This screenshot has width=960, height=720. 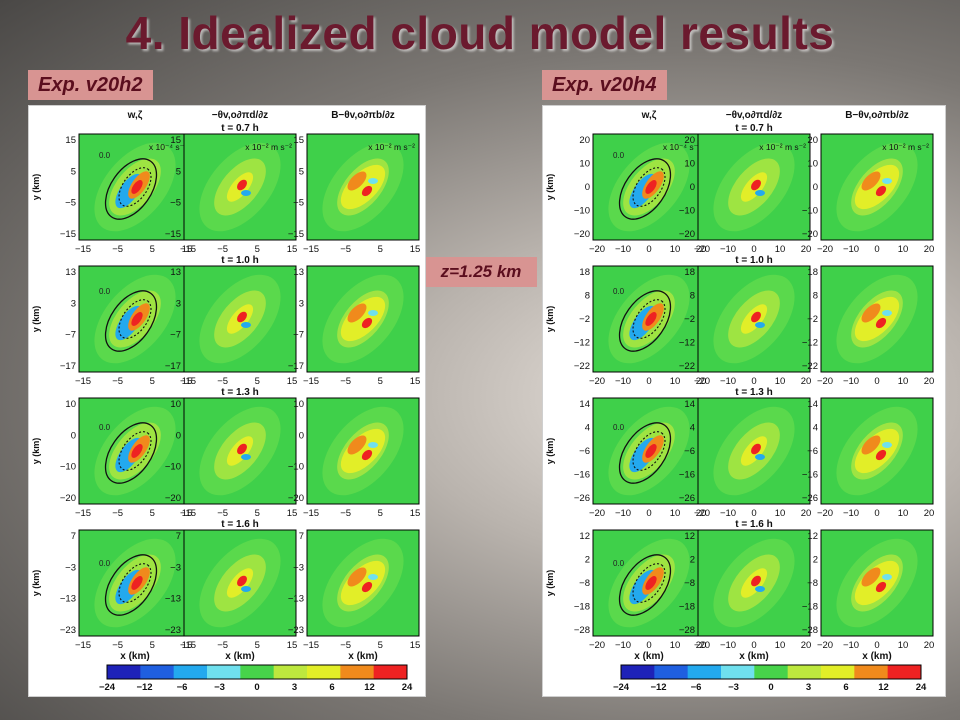 I want to click on y-tick-label: 3, so click(x=178, y=303).